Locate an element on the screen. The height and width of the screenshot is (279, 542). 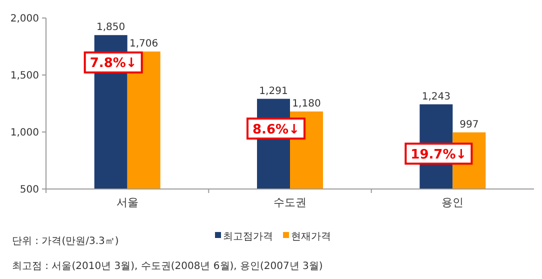
data-label: 1,706 is located at coordinates (144, 44).